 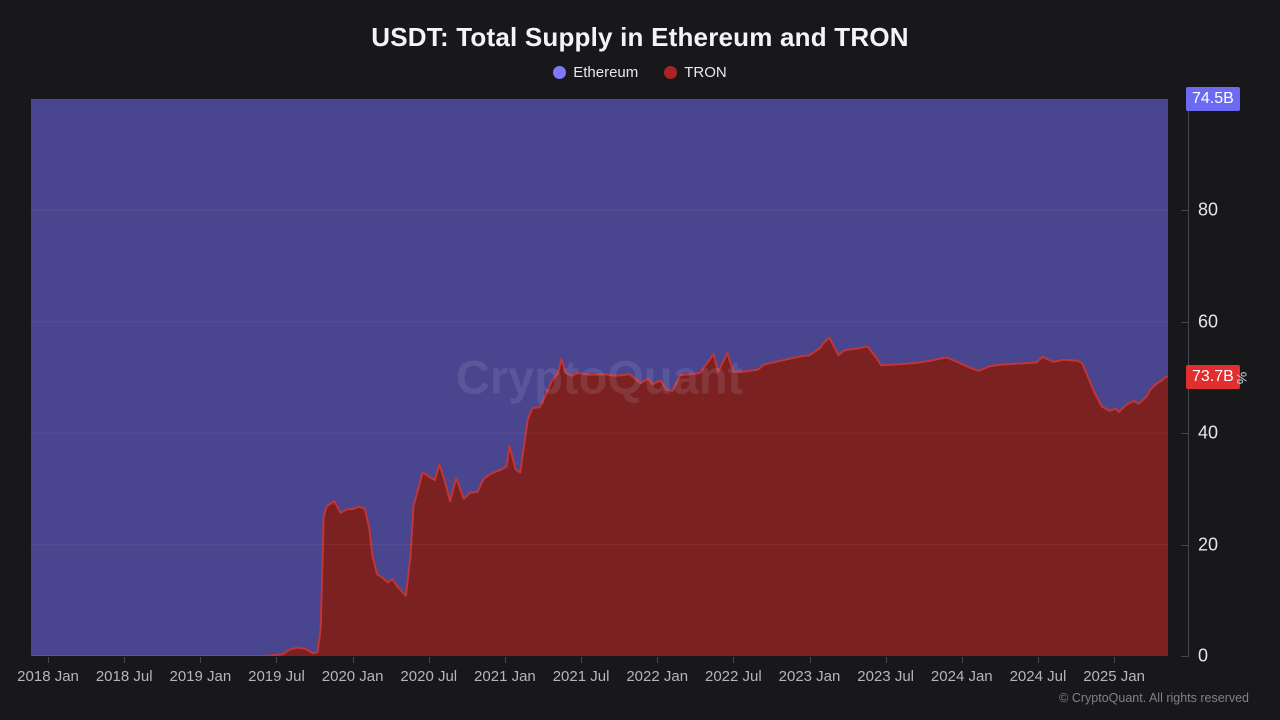 I want to click on x-tick-label: 2019 Jan, so click(x=200, y=676).